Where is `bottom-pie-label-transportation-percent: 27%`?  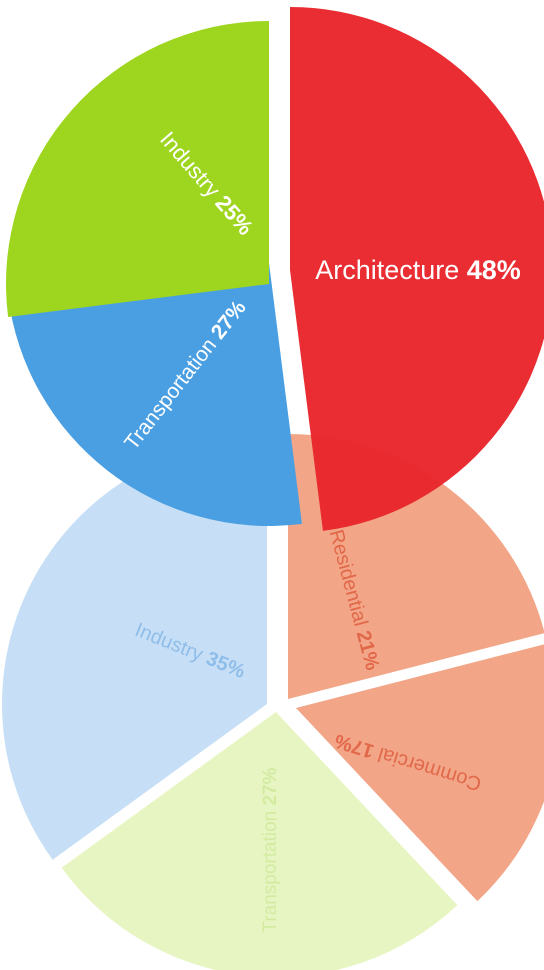 bottom-pie-label-transportation-percent: 27% is located at coordinates (270, 786).